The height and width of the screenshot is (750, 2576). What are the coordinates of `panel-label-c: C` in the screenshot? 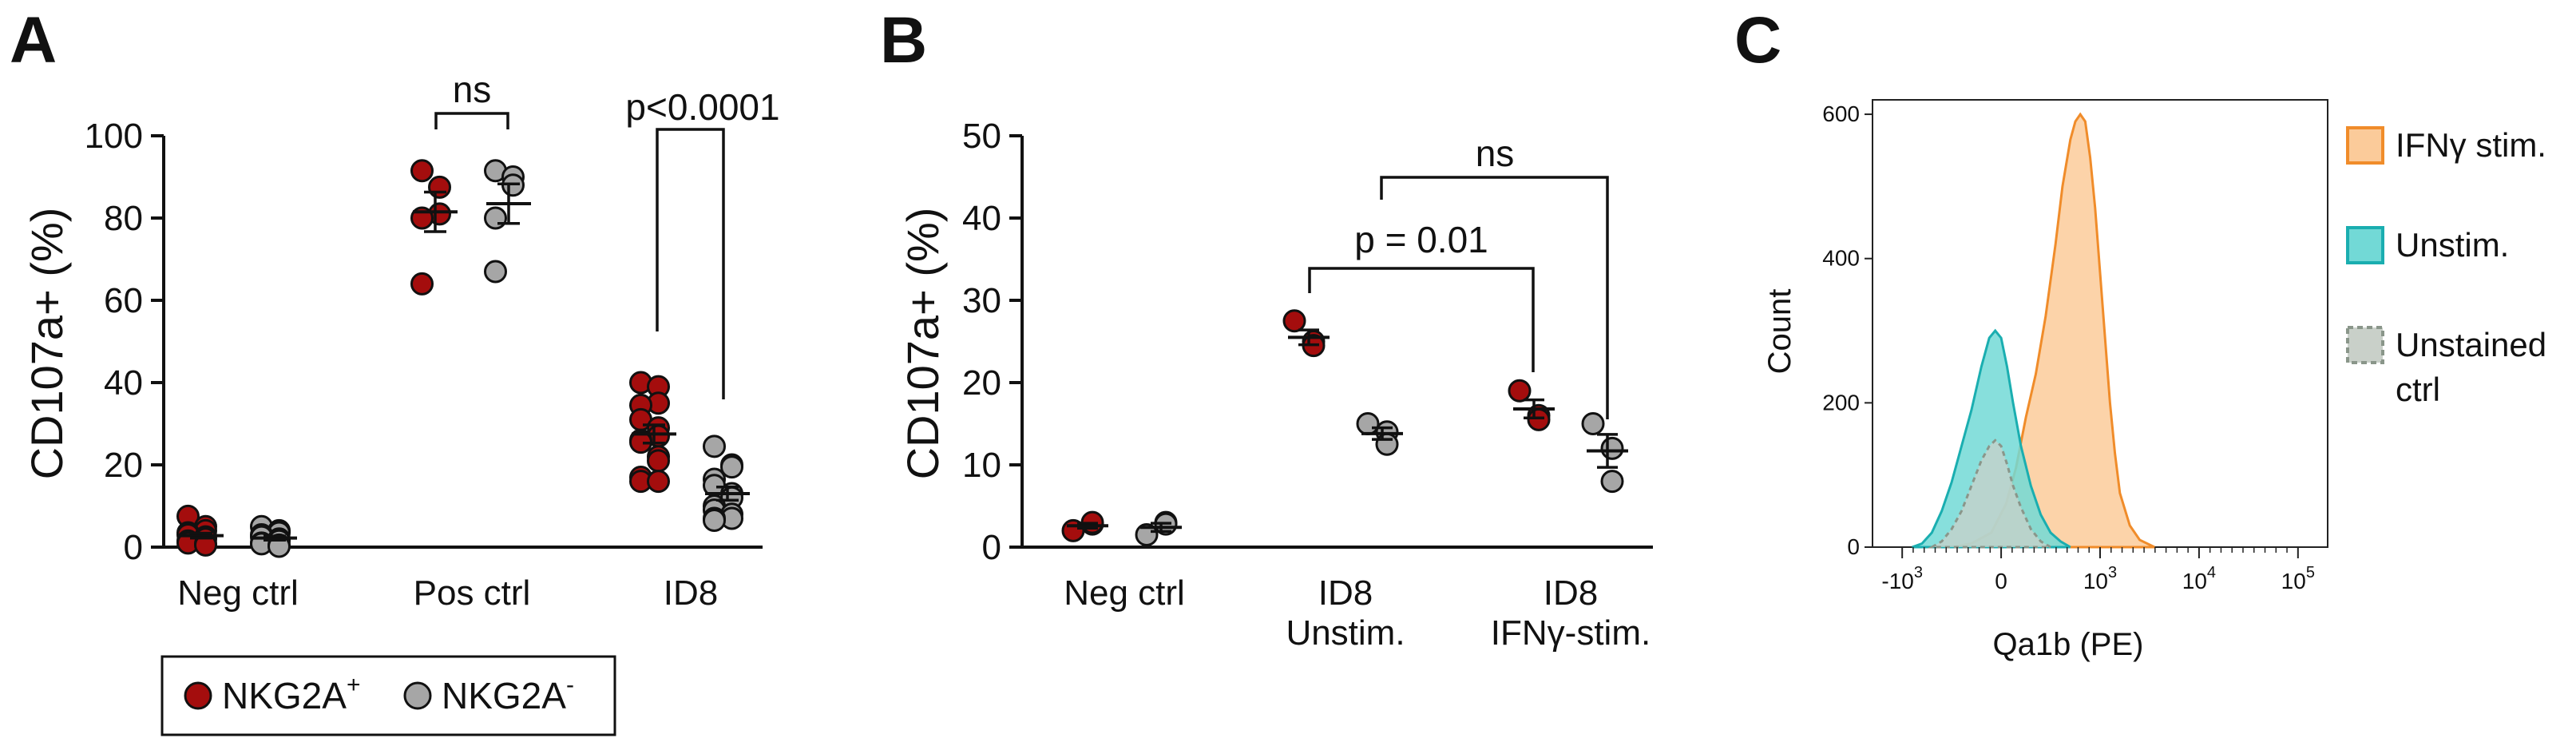 It's located at (1758, 41).